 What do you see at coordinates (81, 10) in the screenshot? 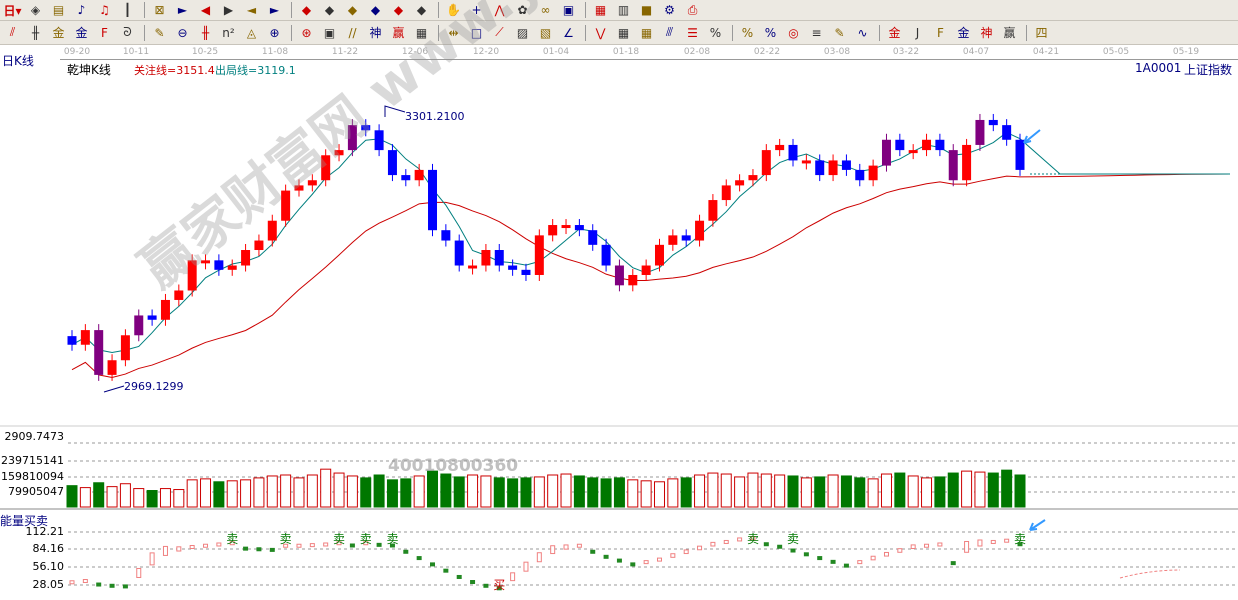
I see `kline-icon: ♪` at bounding box center [81, 10].